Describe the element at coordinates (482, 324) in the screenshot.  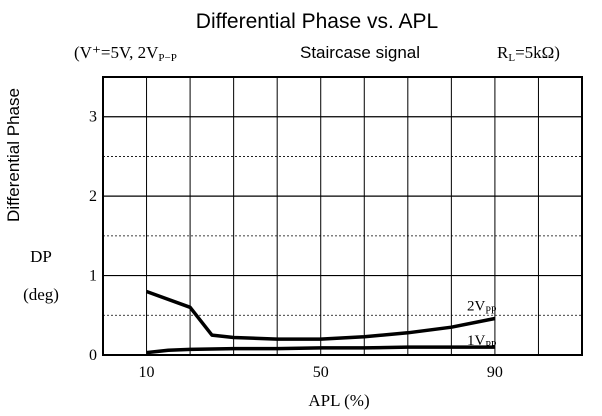
I see `series-labels: 2VPP 1VPP` at that location.